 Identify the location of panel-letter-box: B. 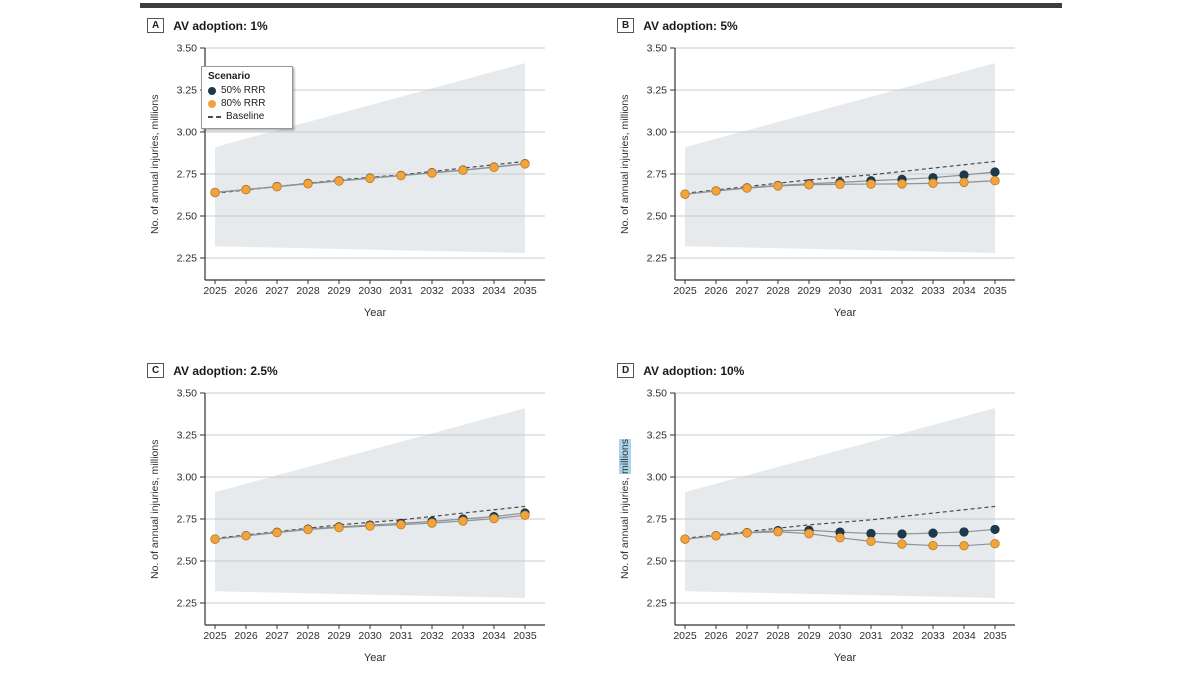
(626, 25).